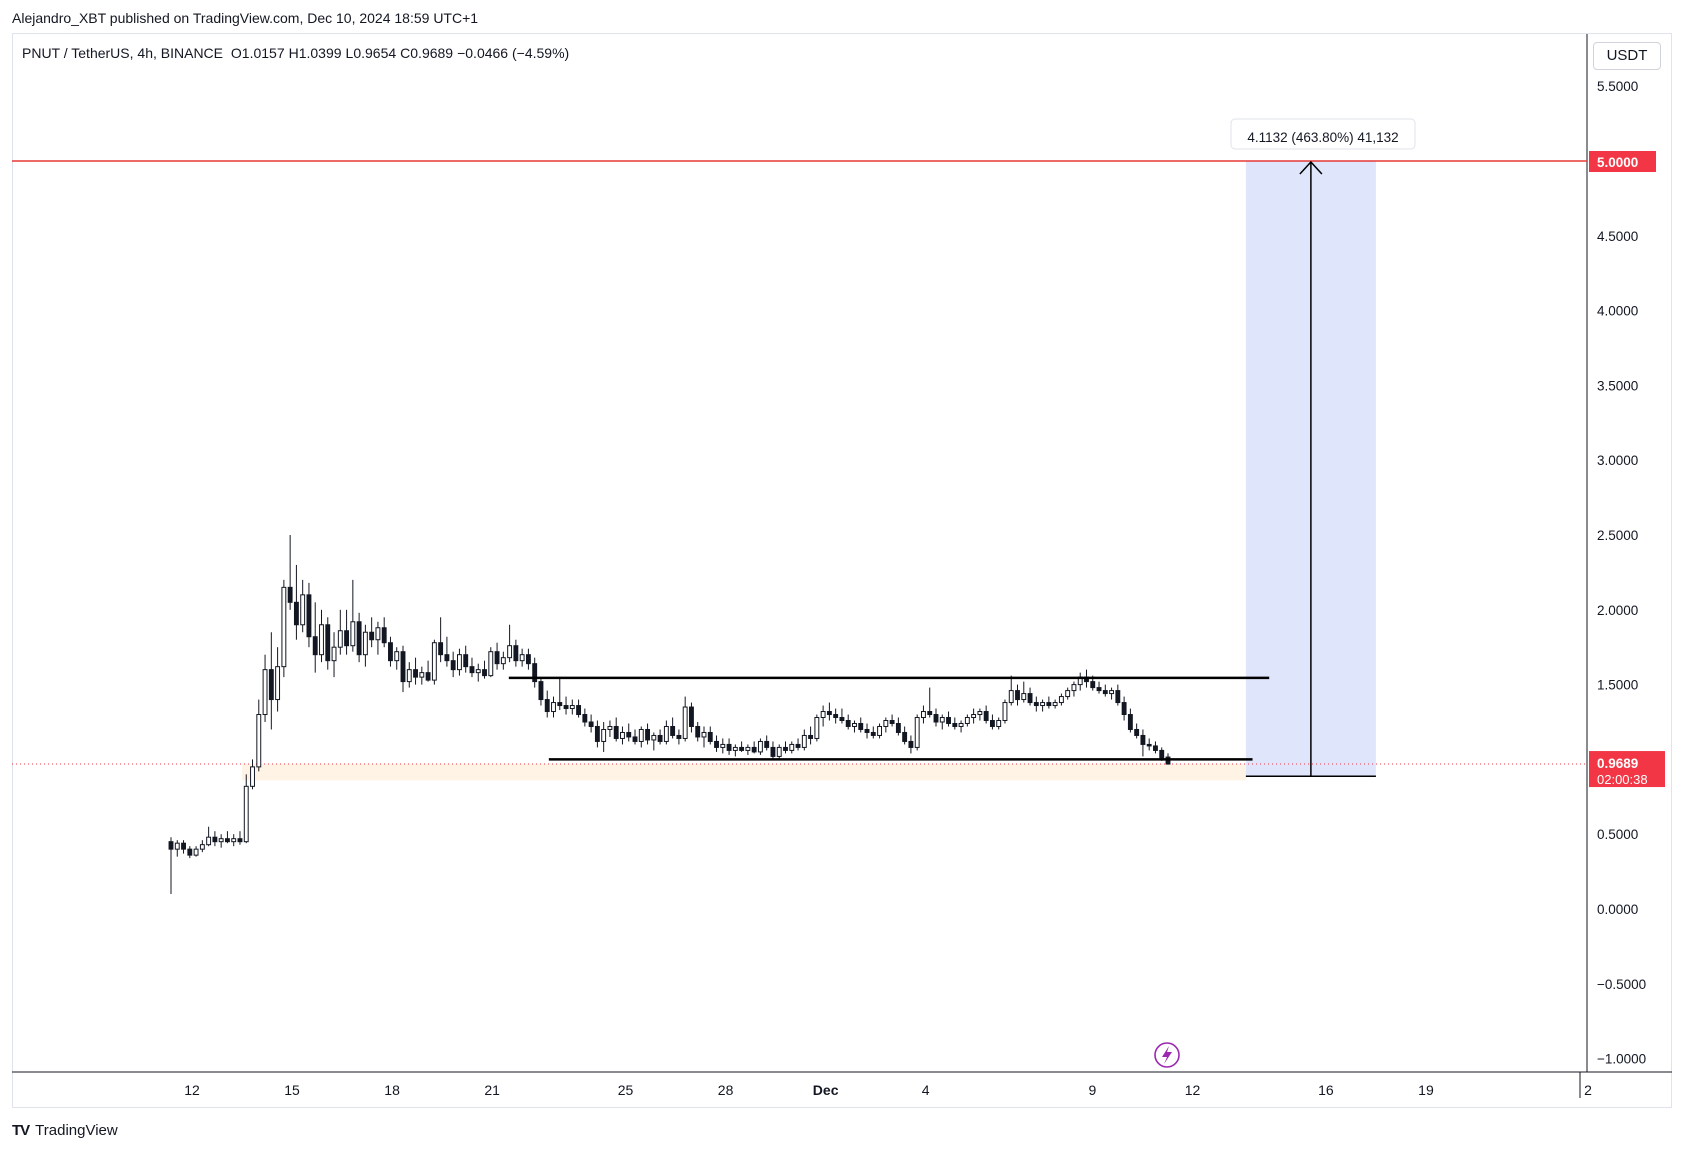 This screenshot has height=1151, width=1681. What do you see at coordinates (65, 1130) in the screenshot?
I see `tradingview-logo: TV TradingView` at bounding box center [65, 1130].